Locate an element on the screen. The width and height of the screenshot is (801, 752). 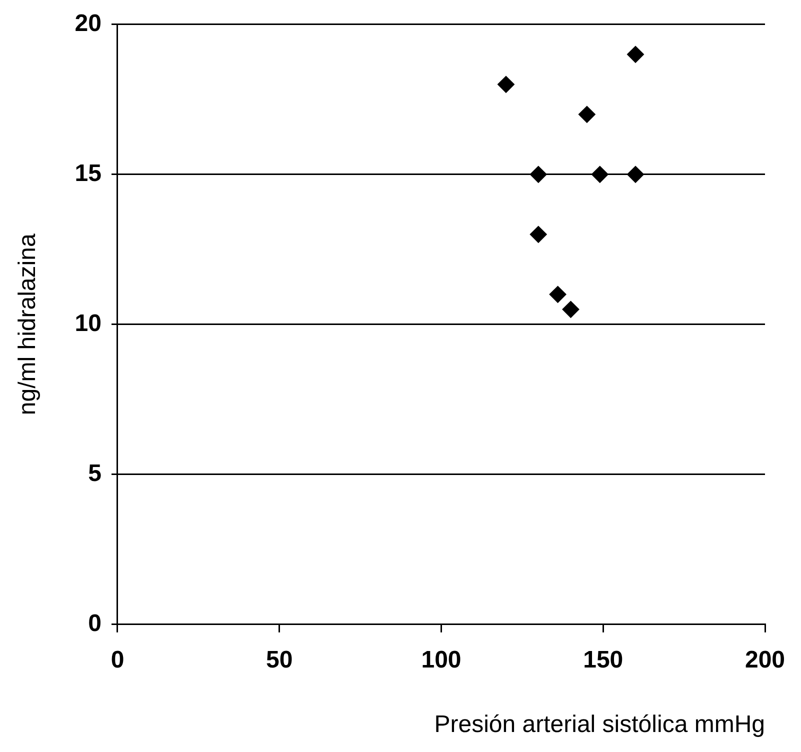
y-axis-title: ng/ml hidralazina is located at coordinates (28, 324).